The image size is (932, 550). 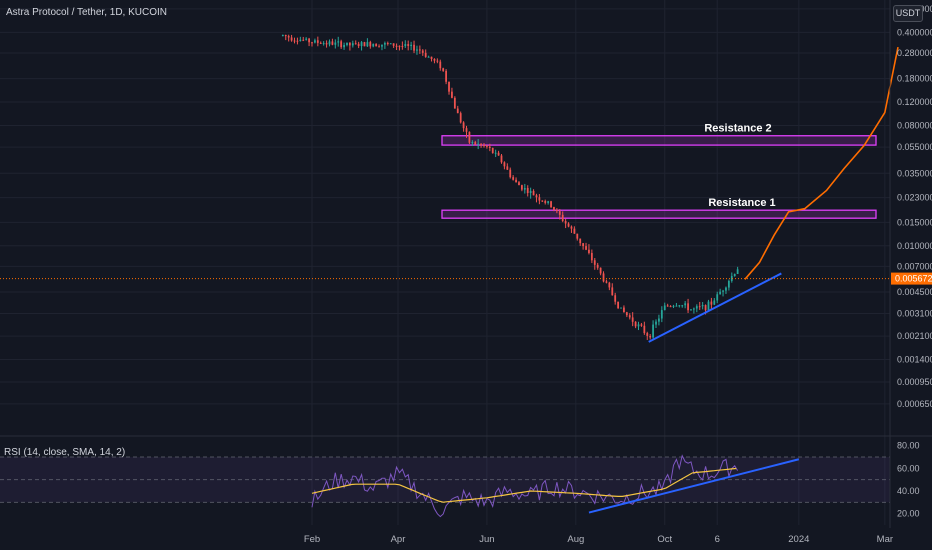 What do you see at coordinates (914, 382) in the screenshot?
I see `price-tick-label: 0.000950` at bounding box center [914, 382].